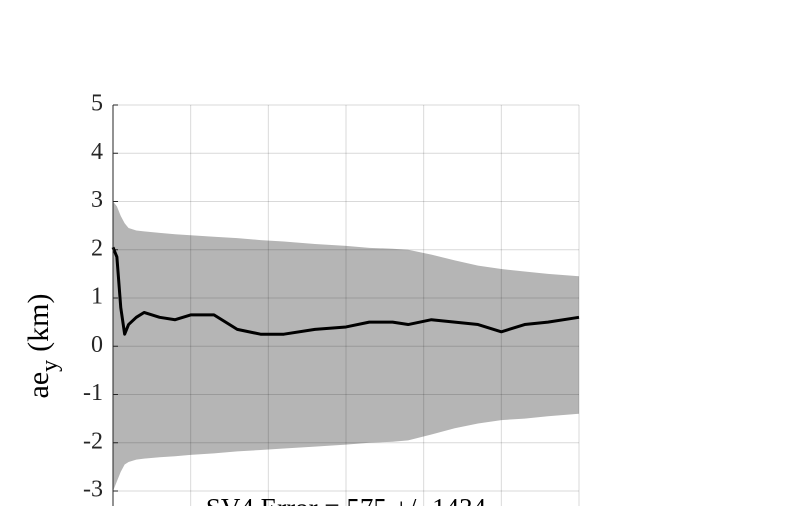 This screenshot has width=787, height=506. Describe the element at coordinates (50, 366) in the screenshot. I see `y-label-sub: y` at that location.